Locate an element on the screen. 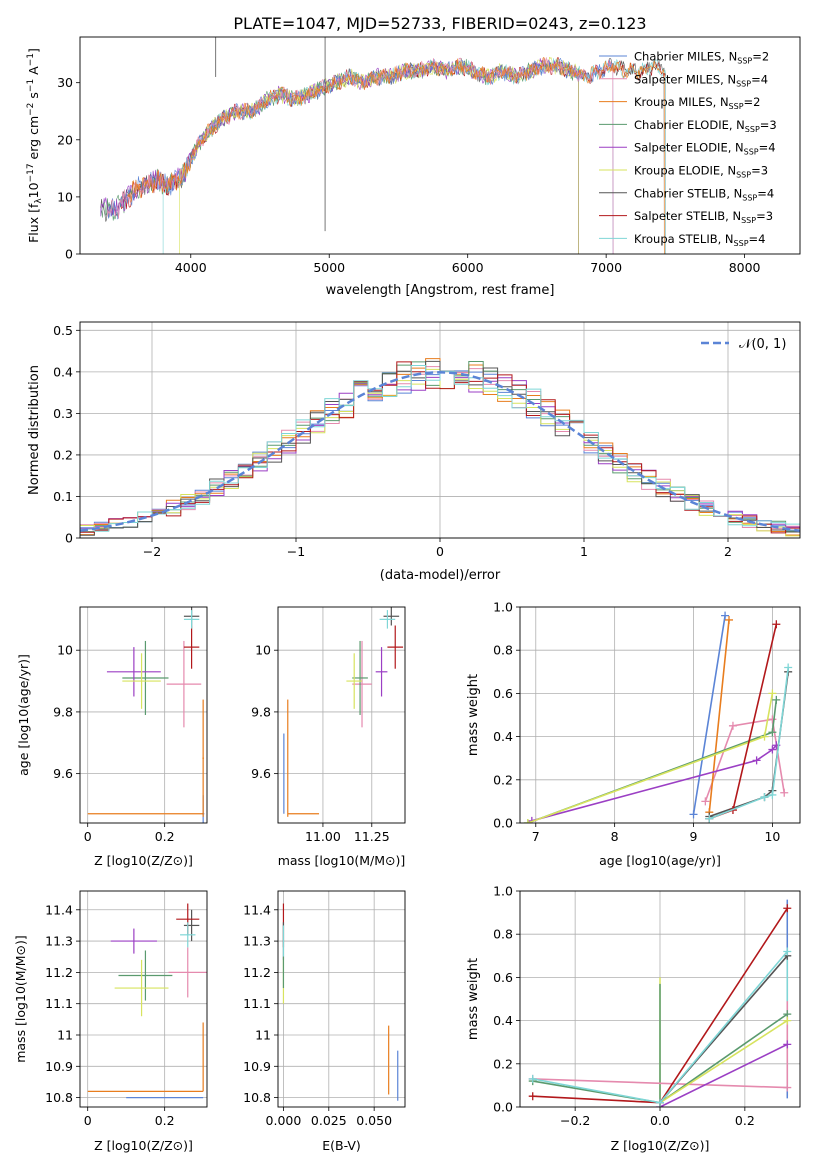  x-axis-label: E(B-V) is located at coordinates (341, 1145).